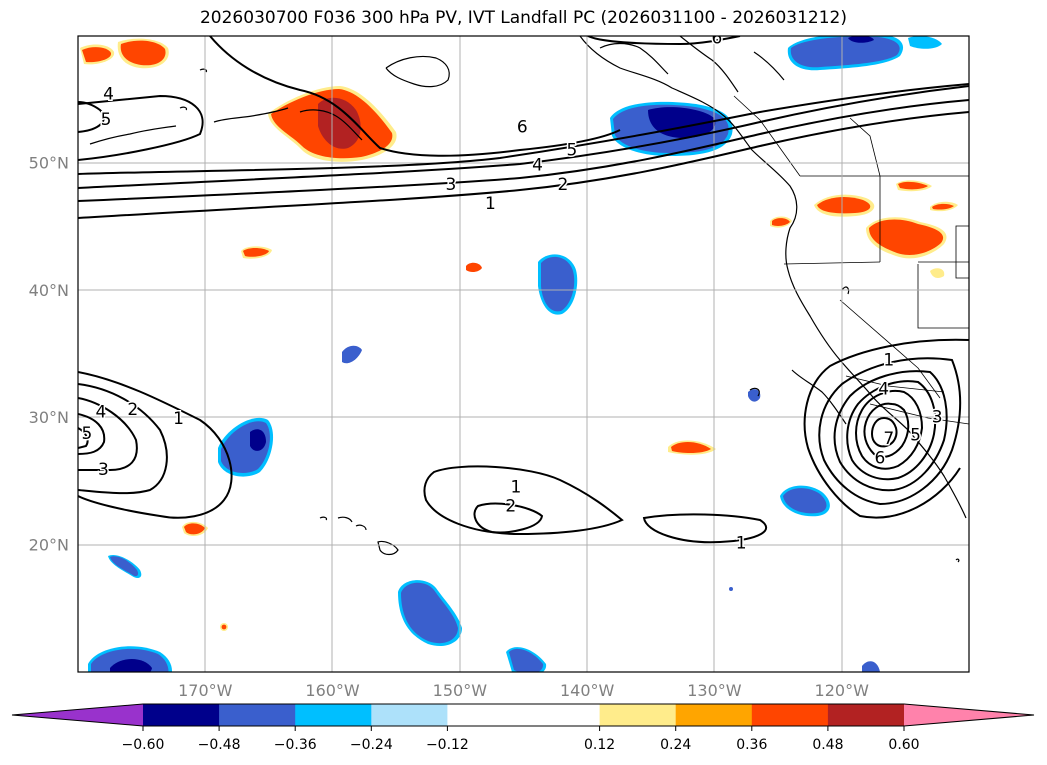 The width and height of the screenshot is (1047, 765). Describe the element at coordinates (587, 690) in the screenshot. I see `longitude-label: 140°W` at that location.